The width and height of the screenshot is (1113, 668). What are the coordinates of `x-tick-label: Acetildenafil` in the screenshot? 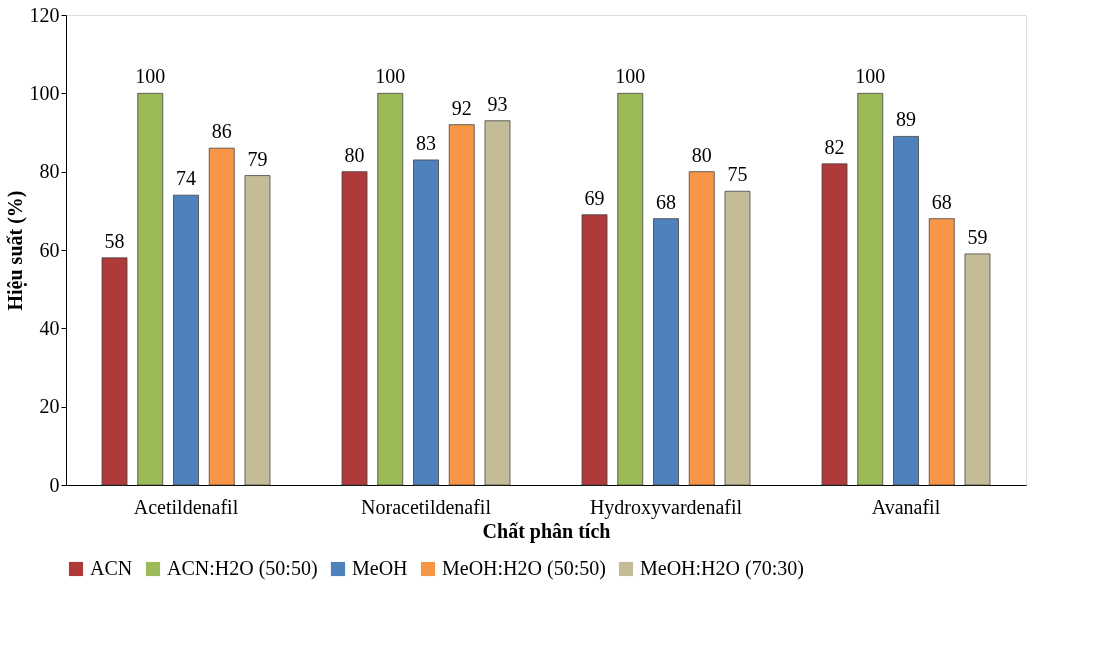 It's located at (186, 506).